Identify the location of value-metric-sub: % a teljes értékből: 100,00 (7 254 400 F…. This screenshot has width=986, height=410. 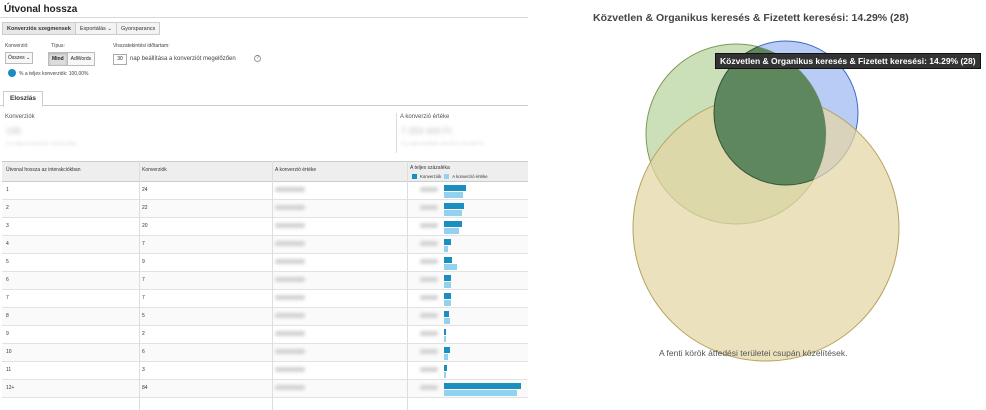
(442, 143).